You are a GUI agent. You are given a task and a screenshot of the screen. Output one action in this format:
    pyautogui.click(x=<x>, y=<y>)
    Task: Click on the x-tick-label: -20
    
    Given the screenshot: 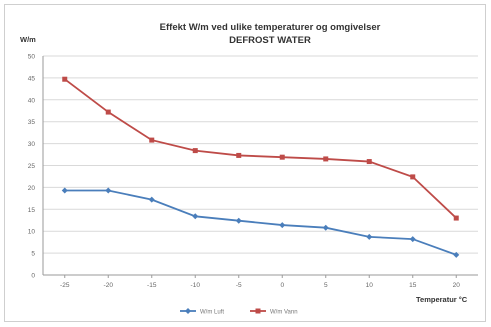 What is the action you would take?
    pyautogui.click(x=109, y=285)
    